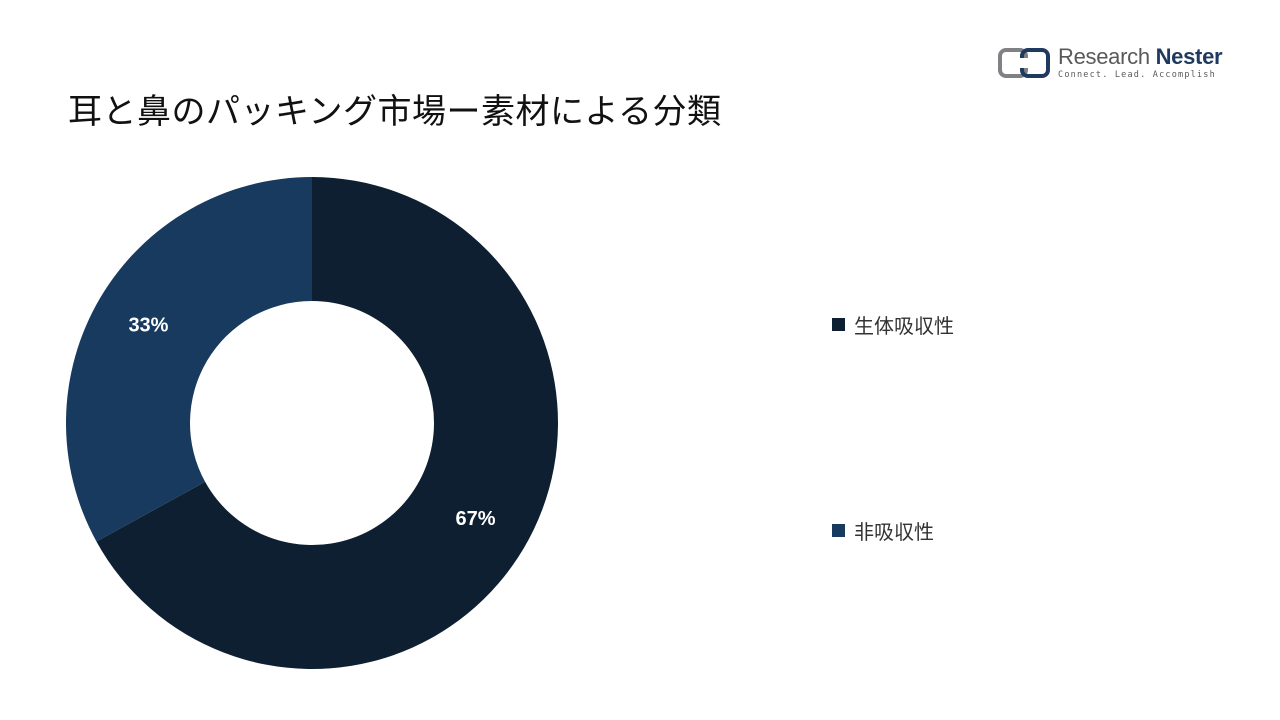  I want to click on logo-mark-icon, so click(1024, 62).